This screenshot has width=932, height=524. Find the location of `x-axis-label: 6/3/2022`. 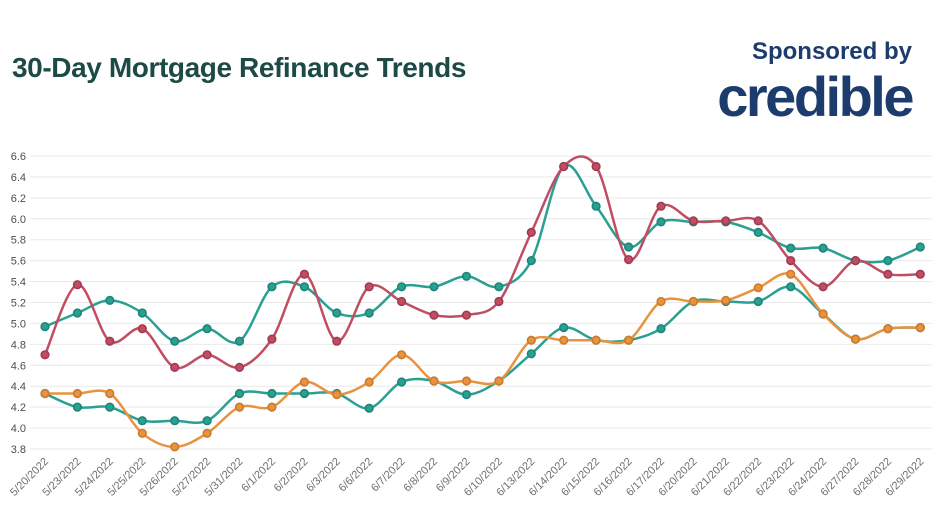

x-axis-label: 6/3/2022 is located at coordinates (323, 475).